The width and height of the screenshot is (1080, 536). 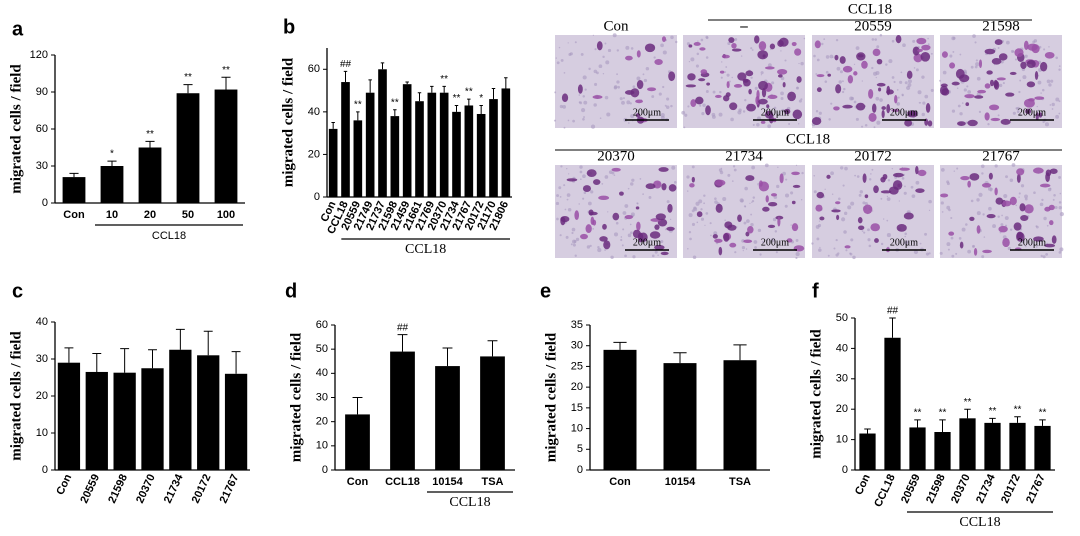 What do you see at coordinates (577, 387) in the screenshot?
I see `y-tick-label: 20` at bounding box center [577, 387].